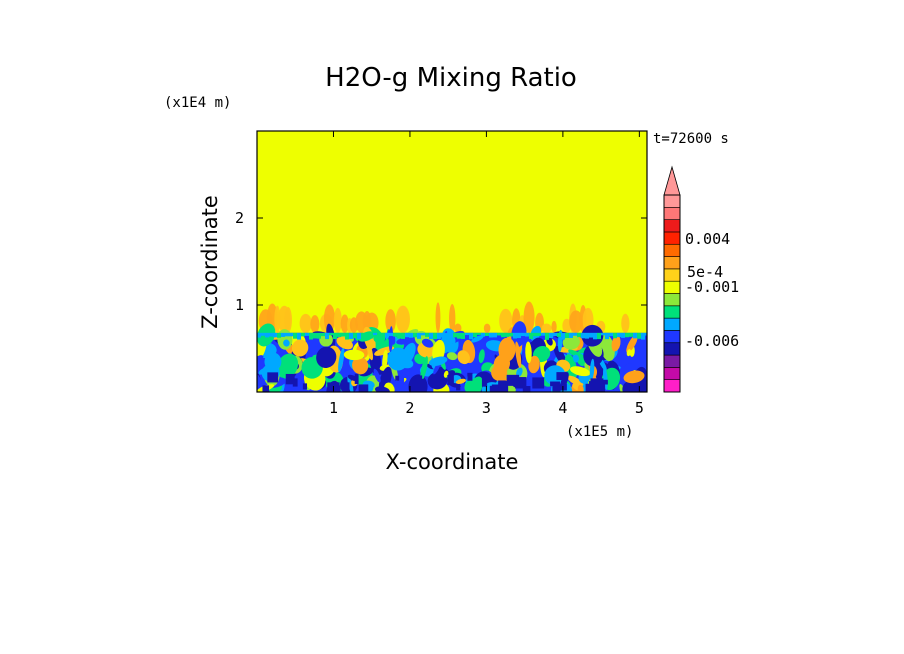  Describe the element at coordinates (712, 290) in the screenshot. I see `colorbar-labels: 0.004 5e-4 -0.001 -0.006` at that location.